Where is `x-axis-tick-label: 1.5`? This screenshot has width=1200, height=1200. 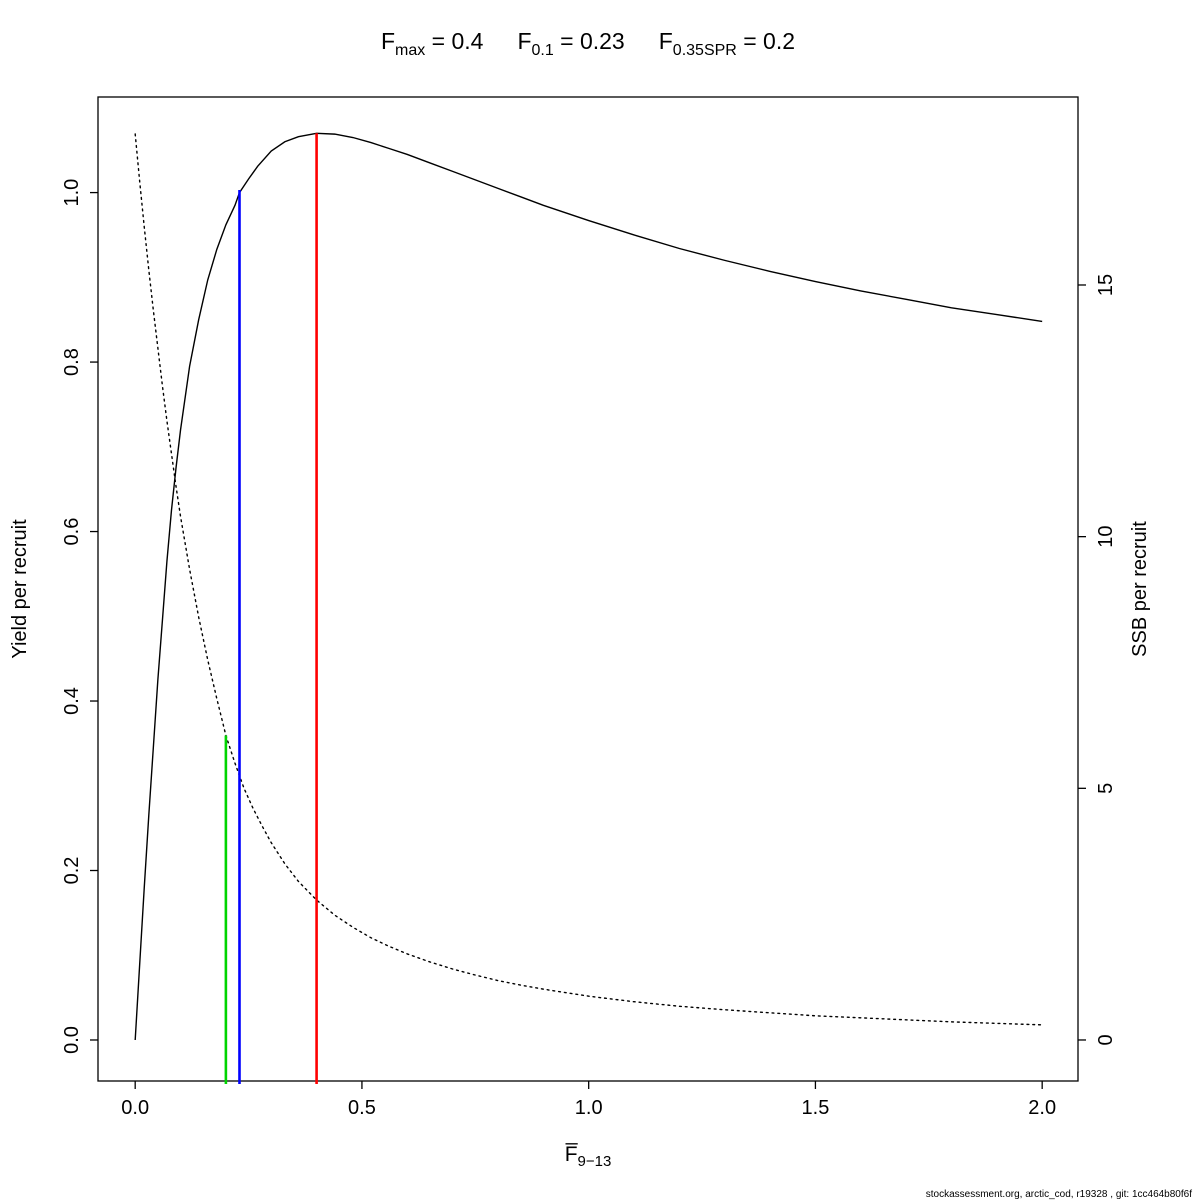
x-axis-tick-label: 1.5 is located at coordinates (816, 1108).